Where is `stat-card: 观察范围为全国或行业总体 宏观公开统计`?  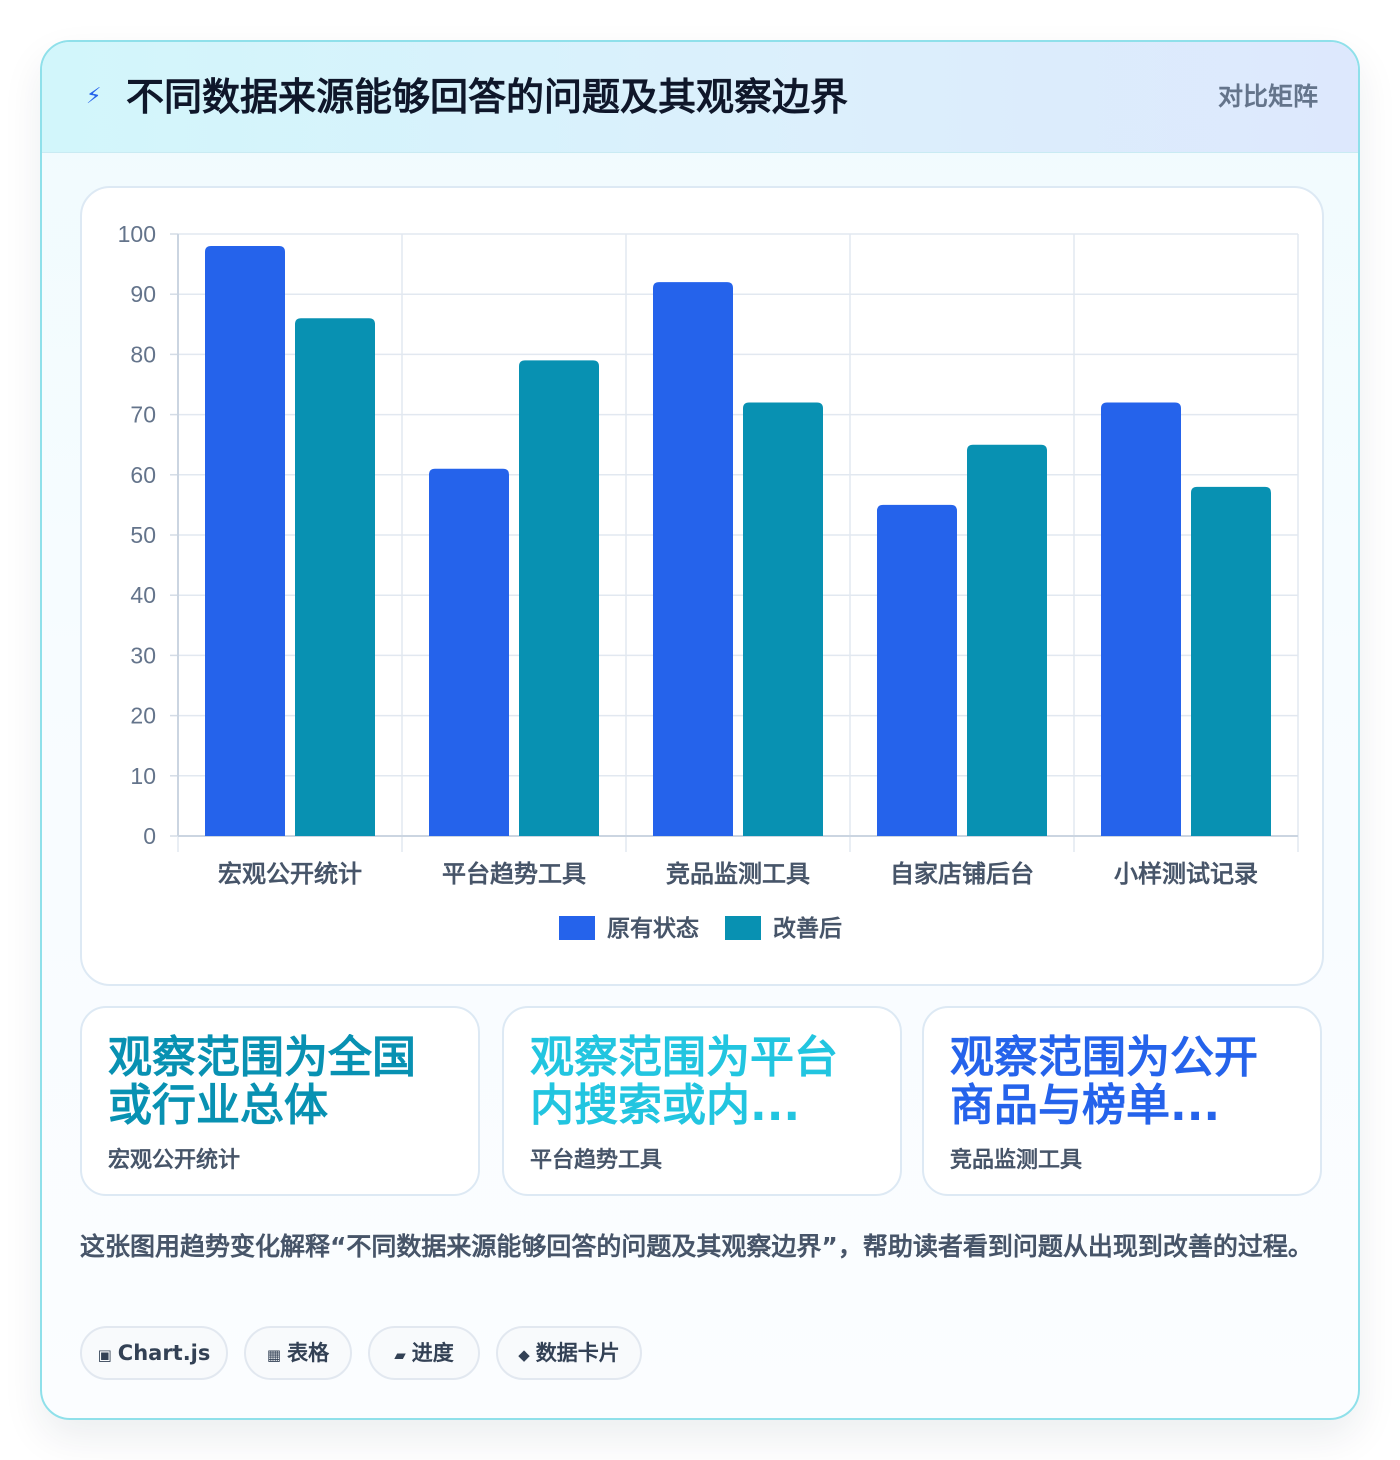
stat-card: 观察范围为全国或行业总体 宏观公开统计 is located at coordinates (280, 1101).